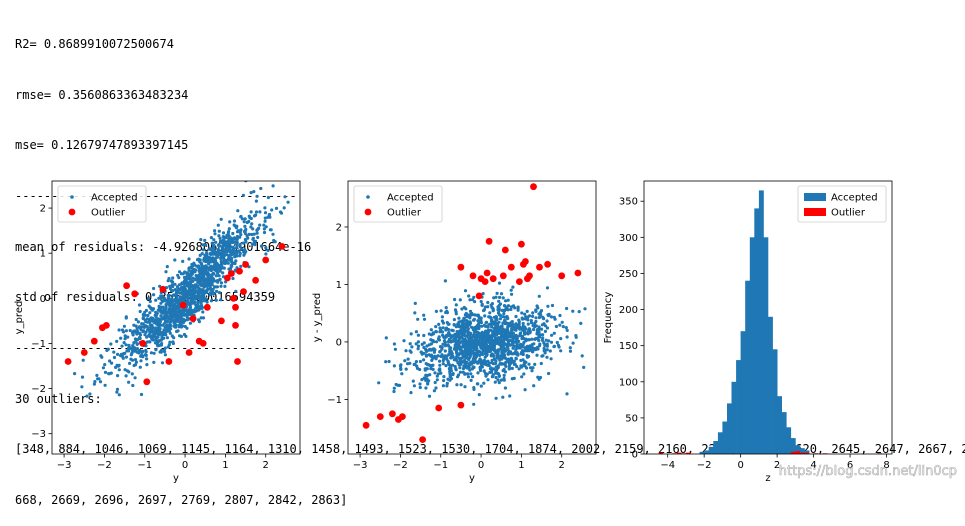 Image resolution: width=965 pixels, height=526 pixels. I want to click on legend-label-outlier: Outlier, so click(848, 213).